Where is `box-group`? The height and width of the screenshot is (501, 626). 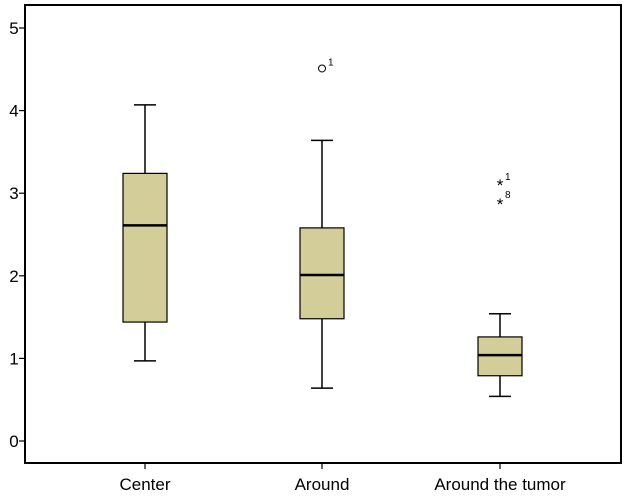 box-group is located at coordinates (145, 233).